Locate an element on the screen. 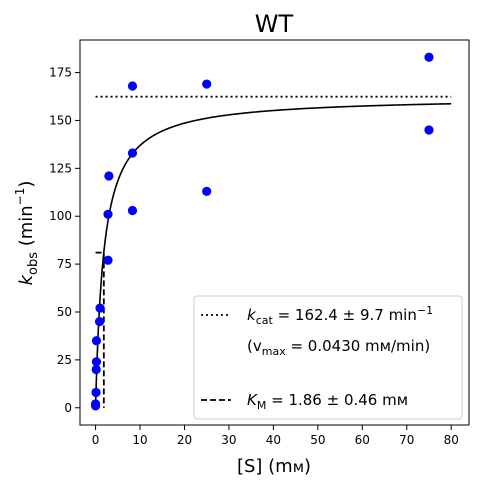  legend-km-sub: M is located at coordinates (262, 405).